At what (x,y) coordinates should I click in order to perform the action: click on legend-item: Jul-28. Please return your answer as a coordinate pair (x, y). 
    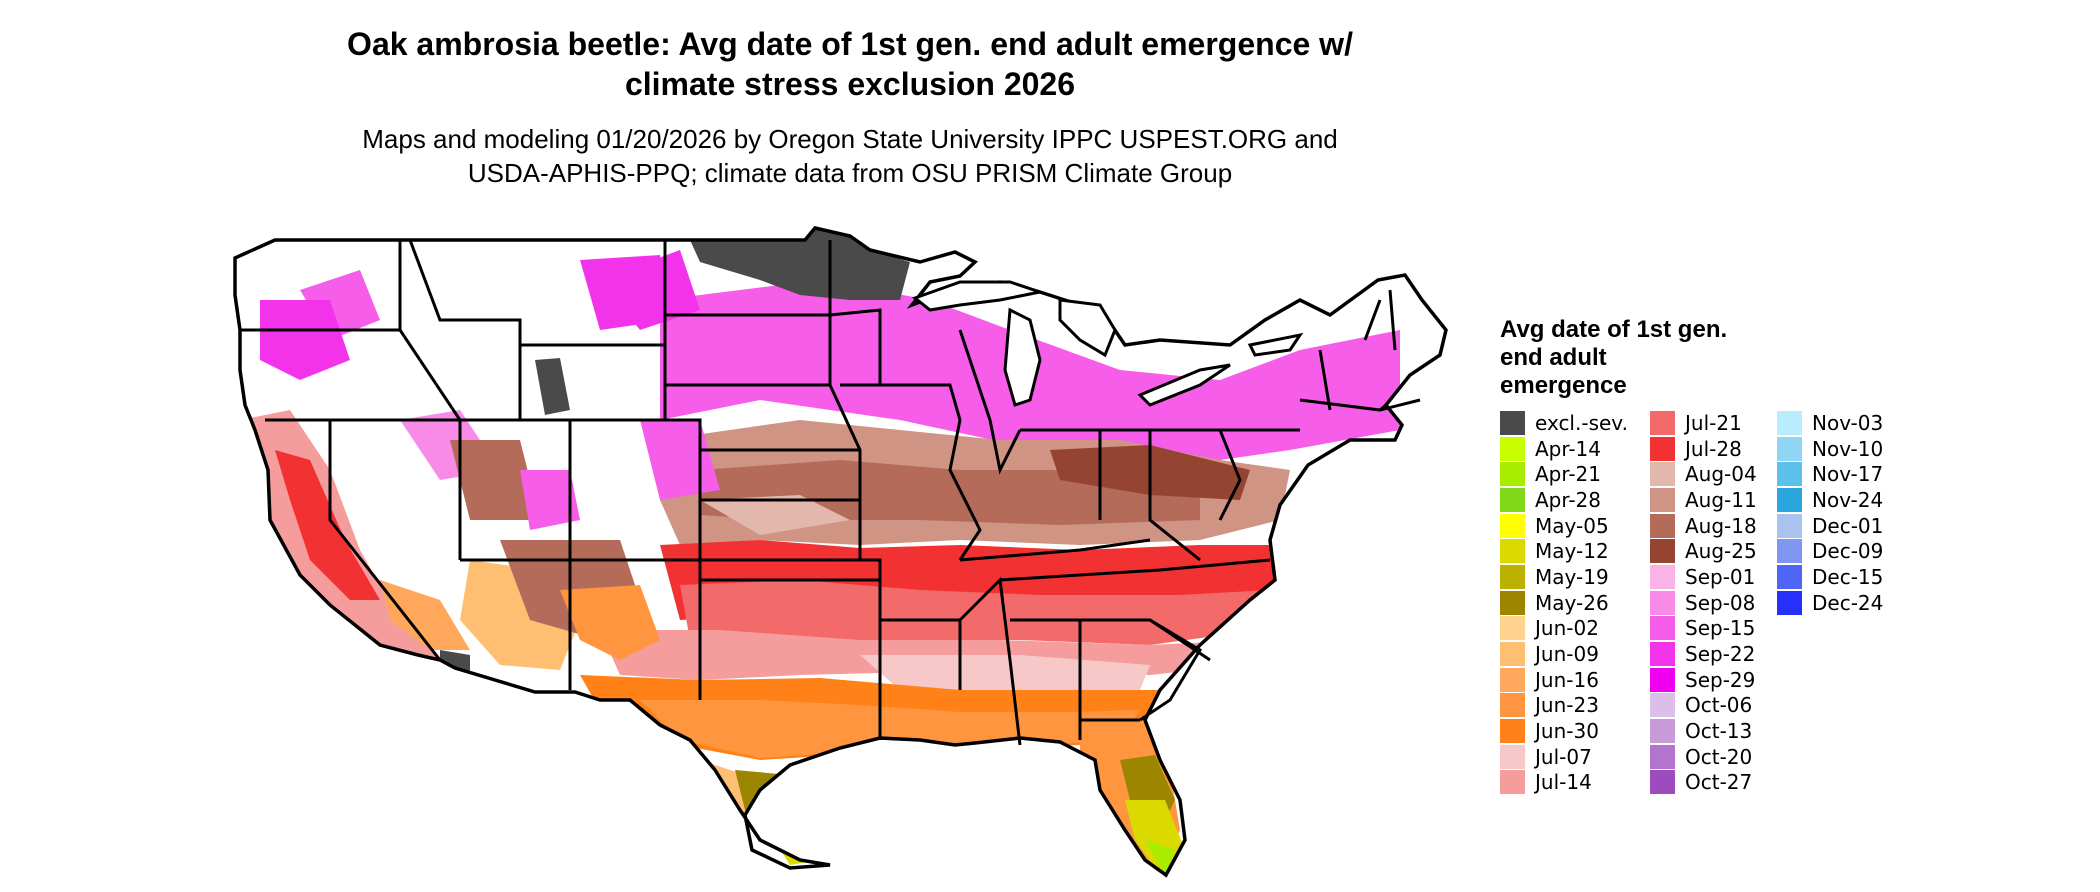
    Looking at the image, I should click on (1703, 449).